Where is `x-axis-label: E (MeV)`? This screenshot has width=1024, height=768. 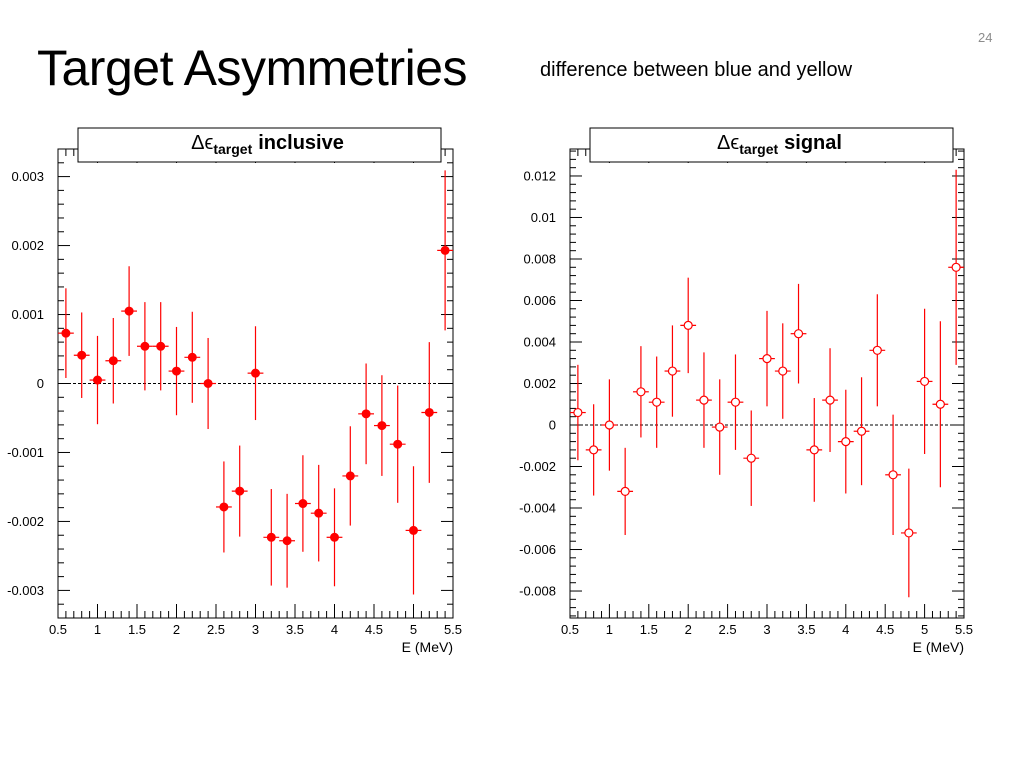
x-axis-label: E (MeV) is located at coordinates (938, 647).